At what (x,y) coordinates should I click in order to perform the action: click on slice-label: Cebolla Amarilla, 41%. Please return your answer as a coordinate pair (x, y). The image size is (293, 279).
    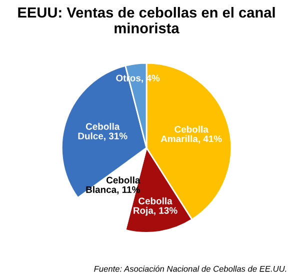
    Looking at the image, I should click on (191, 135).